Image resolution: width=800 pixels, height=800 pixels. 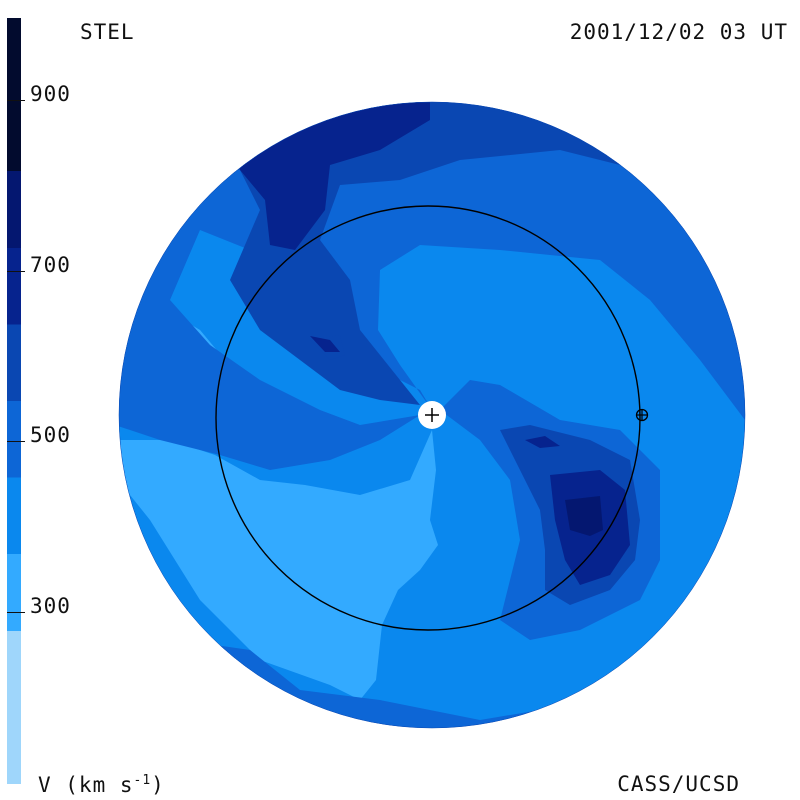 I want to click on units-base: V (km s, so click(x=86, y=785).